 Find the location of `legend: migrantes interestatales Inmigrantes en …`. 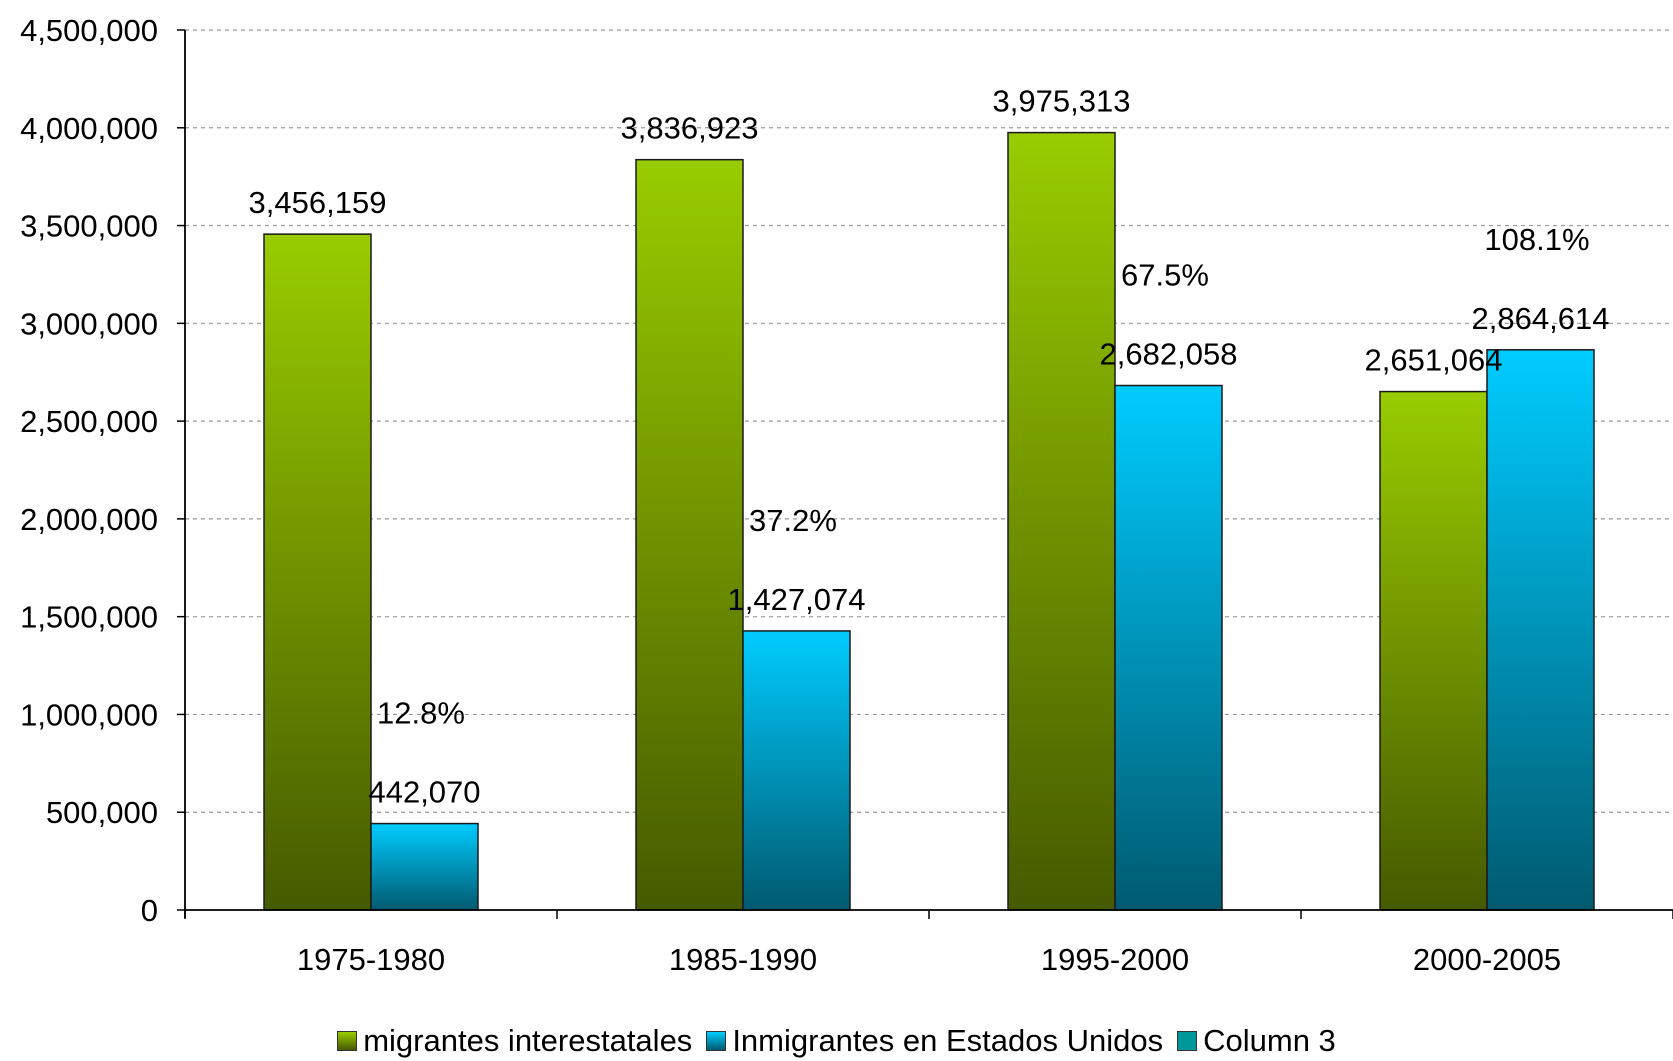

legend: migrantes interestatales Inmigrantes en … is located at coordinates (836, 1041).